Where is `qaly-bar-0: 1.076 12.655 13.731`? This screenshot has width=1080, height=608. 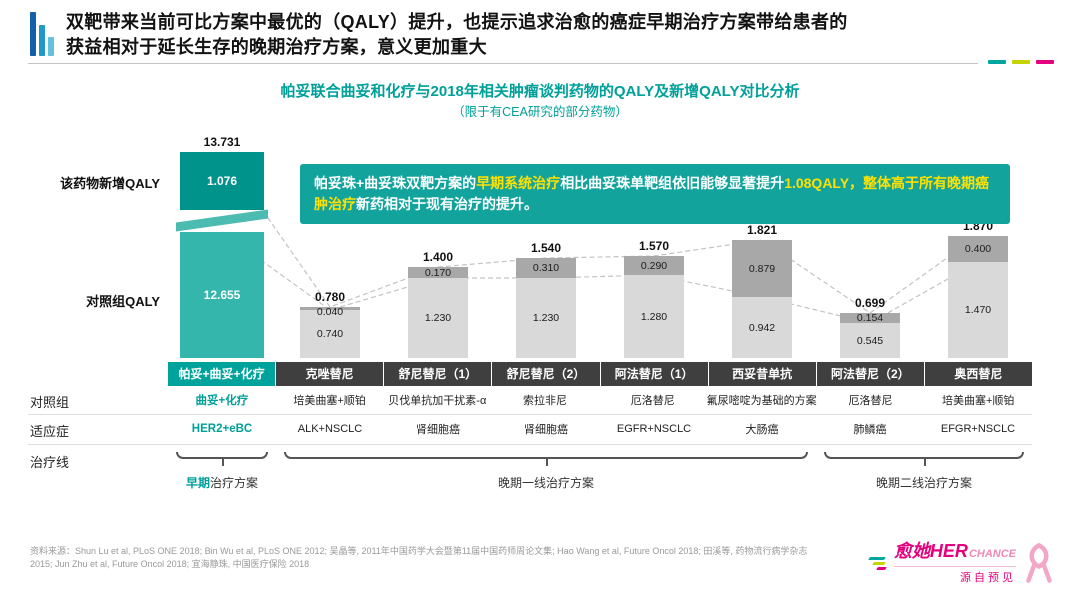
qaly-bar-0: 1.076 12.655 13.731 is located at coordinates (222, 246).